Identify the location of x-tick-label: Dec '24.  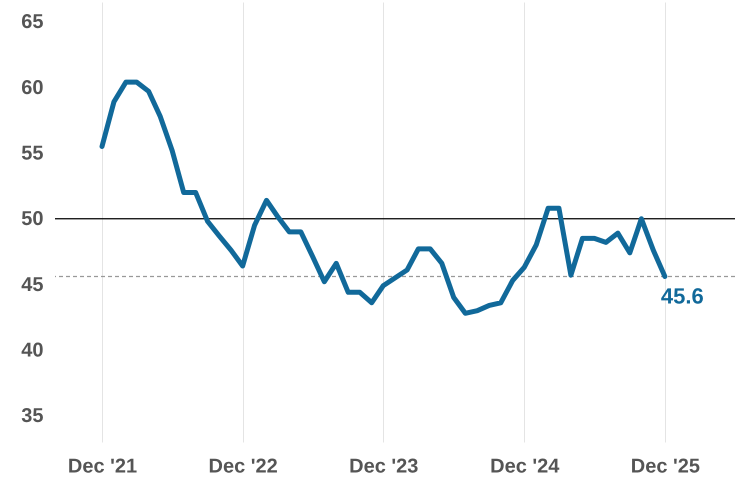
(525, 467).